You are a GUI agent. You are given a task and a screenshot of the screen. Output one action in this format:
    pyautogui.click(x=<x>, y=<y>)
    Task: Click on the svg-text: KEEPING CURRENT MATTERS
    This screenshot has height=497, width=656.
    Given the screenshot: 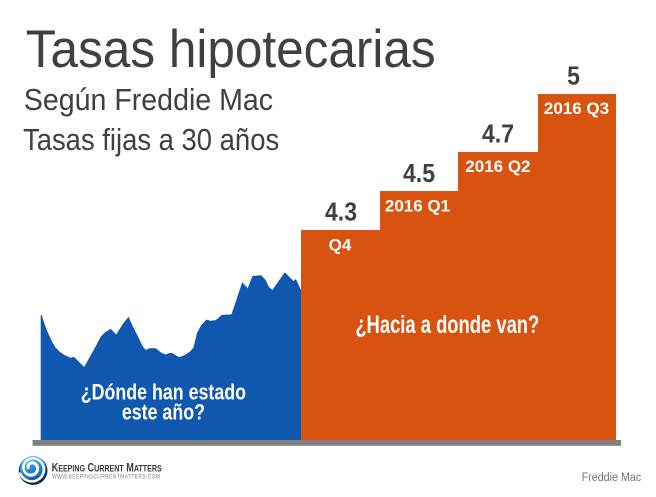 What is the action you would take?
    pyautogui.click(x=107, y=467)
    